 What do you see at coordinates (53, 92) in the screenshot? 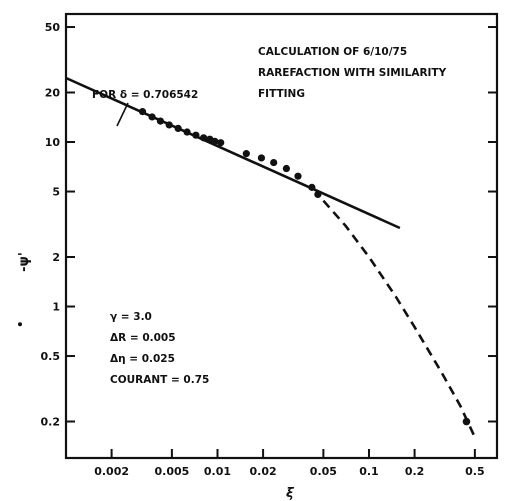
I see `y-tick-label: 20` at bounding box center [53, 92].